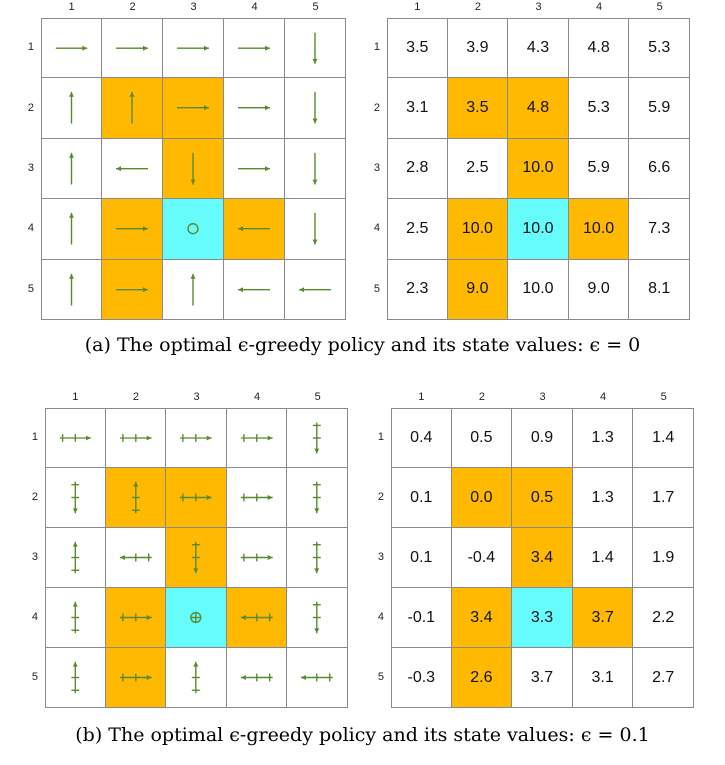 Image resolution: width=725 pixels, height=765 pixels. What do you see at coordinates (477, 289) in the screenshot?
I see `state-value: 9.0` at bounding box center [477, 289].